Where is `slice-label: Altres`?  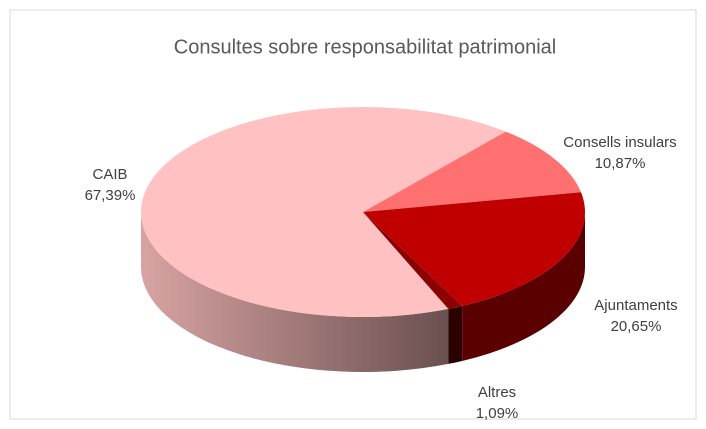 slice-label: Altres is located at coordinates (497, 392).